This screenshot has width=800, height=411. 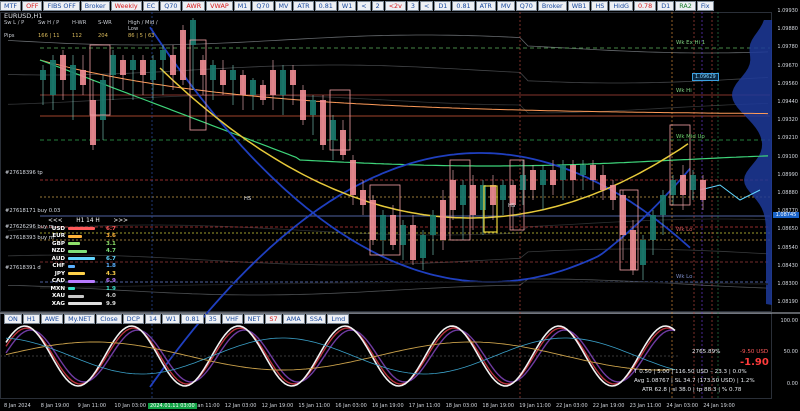 What do you see at coordinates (32, 6) in the screenshot?
I see `toolbar-button-1: OFF` at bounding box center [32, 6].